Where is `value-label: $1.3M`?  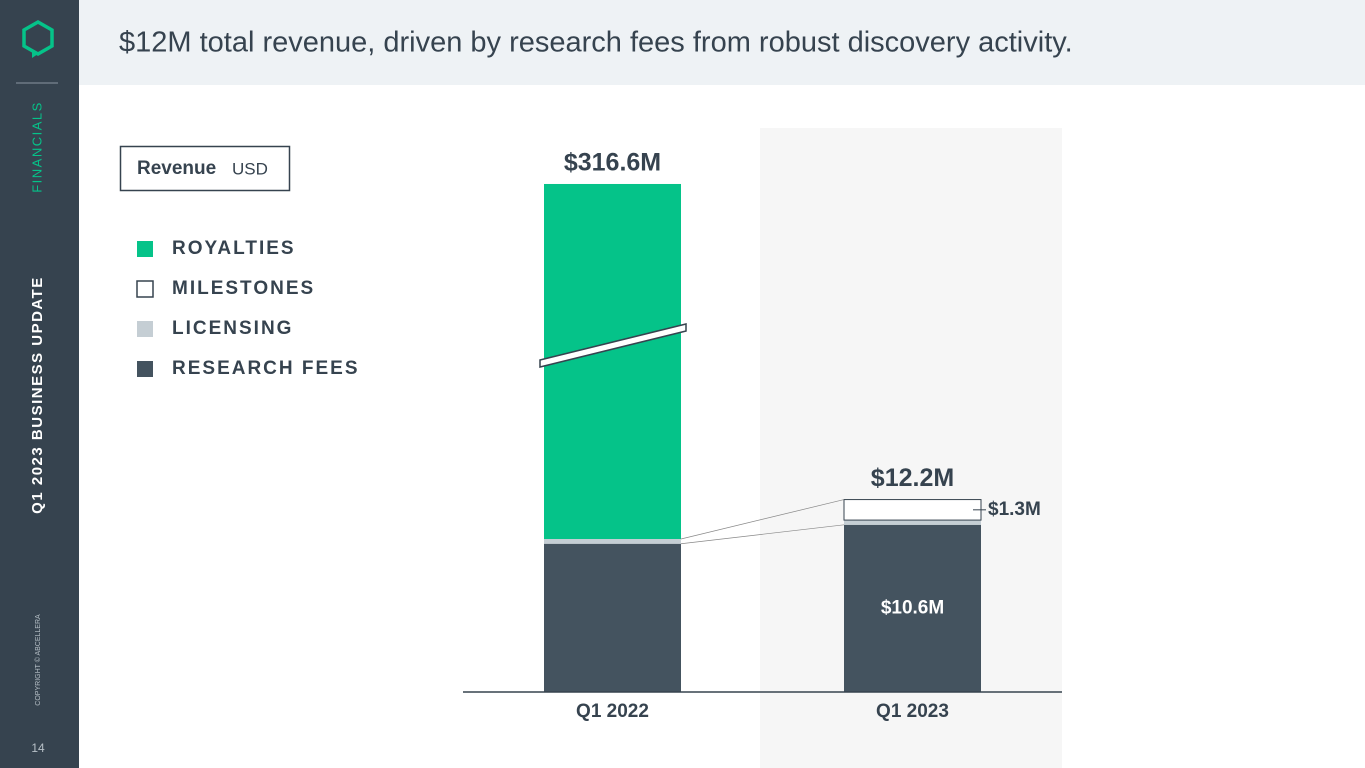 value-label: $1.3M is located at coordinates (1014, 509).